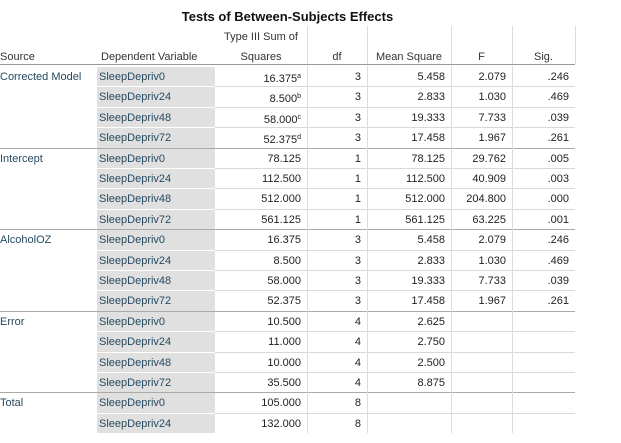 The width and height of the screenshot is (621, 443). Describe the element at coordinates (17, 57) in the screenshot. I see `header-text: Source` at that location.